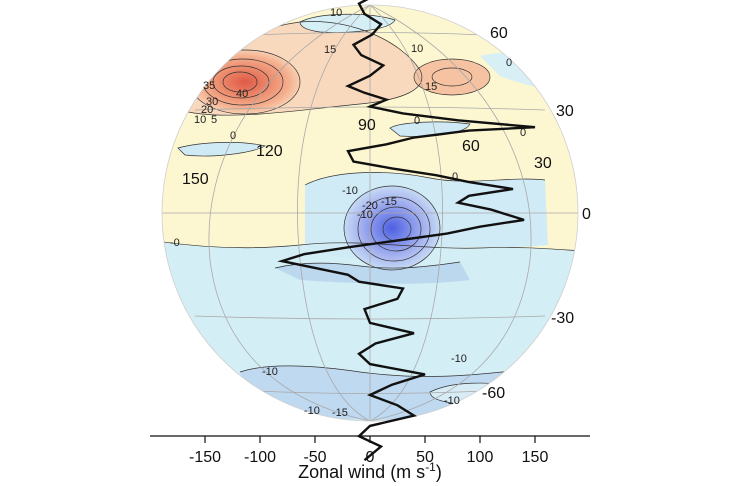  I want to click on longitude-label-30: 30, so click(543, 163).